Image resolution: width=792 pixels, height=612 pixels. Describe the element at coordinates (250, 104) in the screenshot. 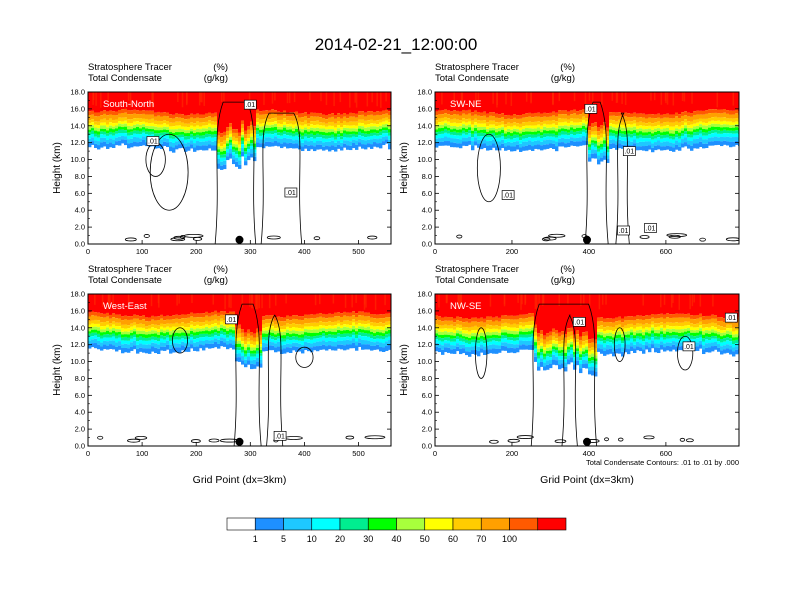

I see `contour-label-box` at that location.